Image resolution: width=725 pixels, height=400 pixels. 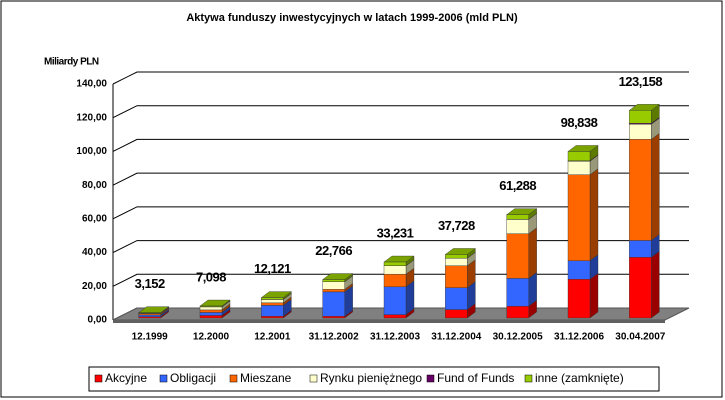 What do you see at coordinates (334, 337) in the screenshot?
I see `x-tick-label: 31.12.2002` at bounding box center [334, 337].